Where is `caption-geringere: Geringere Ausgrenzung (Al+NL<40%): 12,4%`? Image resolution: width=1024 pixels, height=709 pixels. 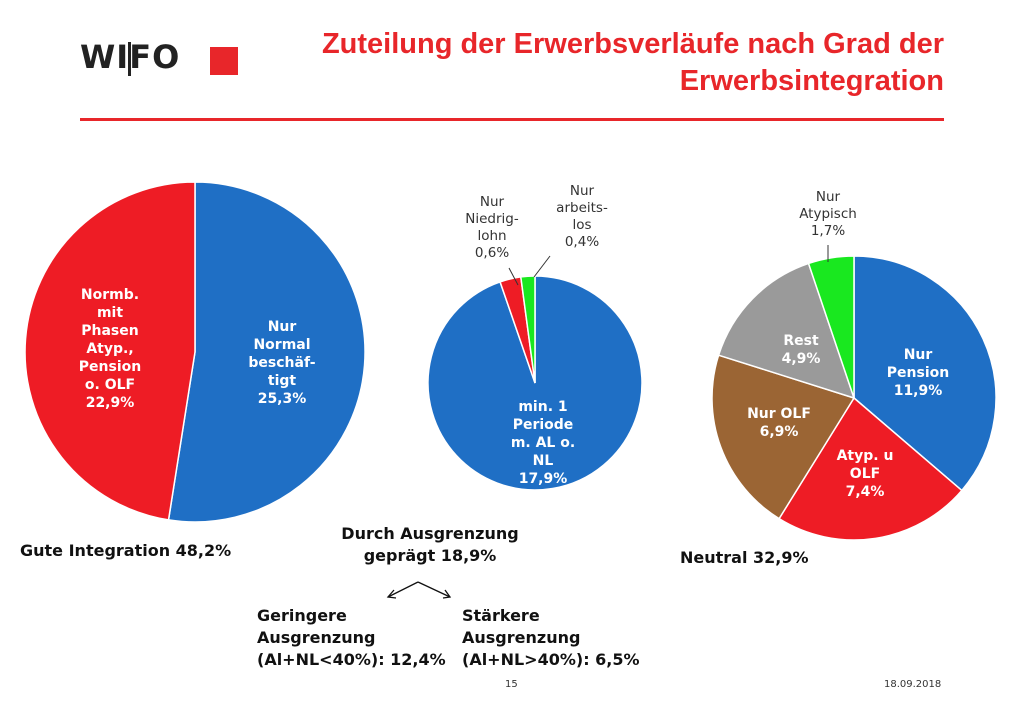 caption-geringere: Geringere Ausgrenzung (Al+NL<40%): 12,4% is located at coordinates (351, 637).